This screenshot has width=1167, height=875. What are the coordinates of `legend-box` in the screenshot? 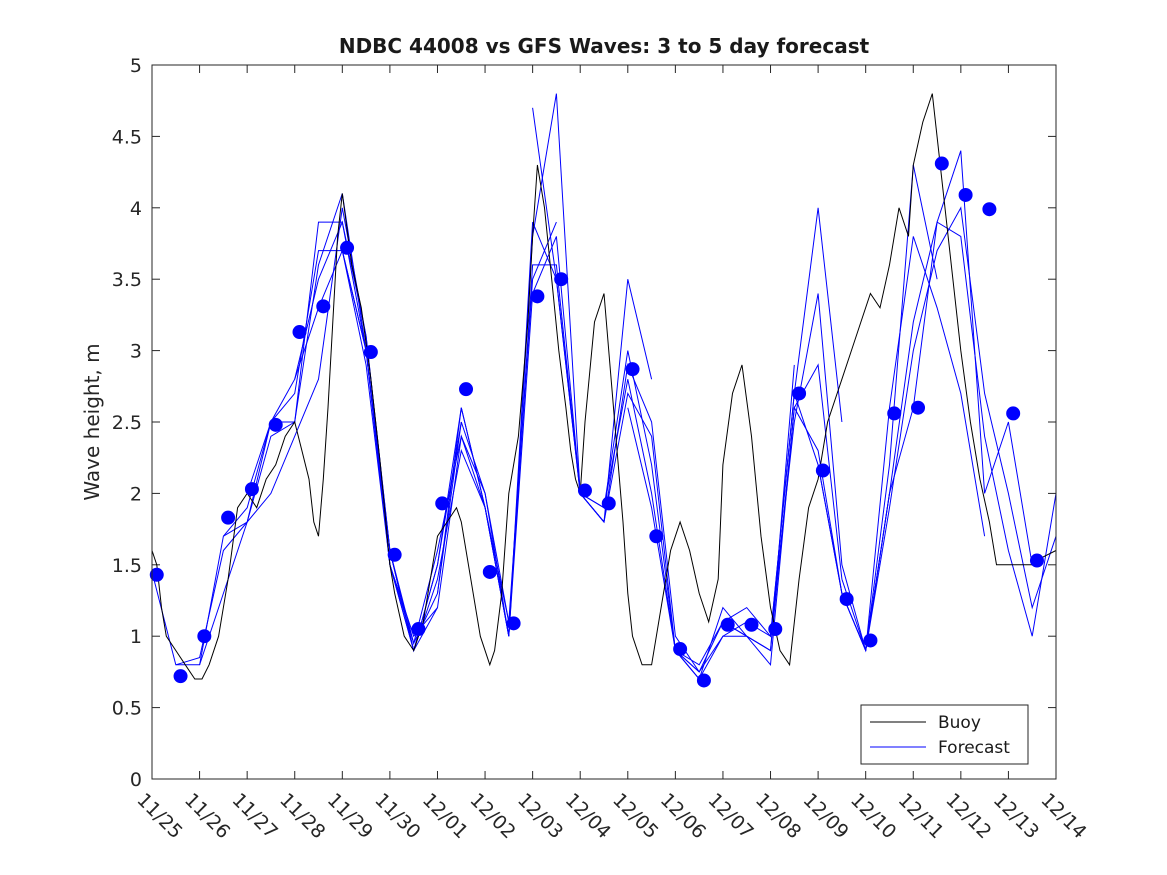 It's located at (944, 734).